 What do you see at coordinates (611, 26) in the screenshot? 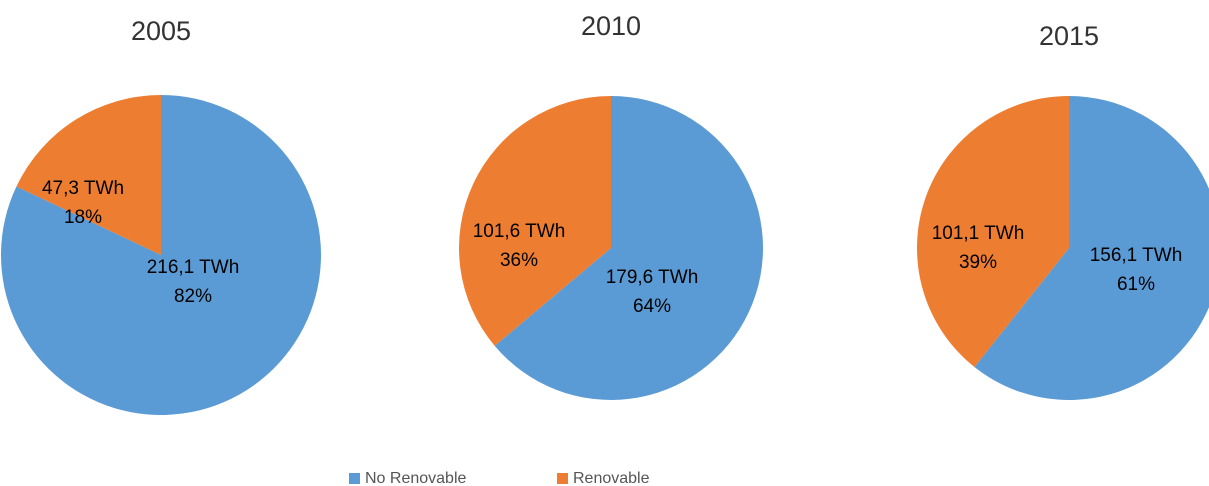
I see `chart-title: 2010` at bounding box center [611, 26].